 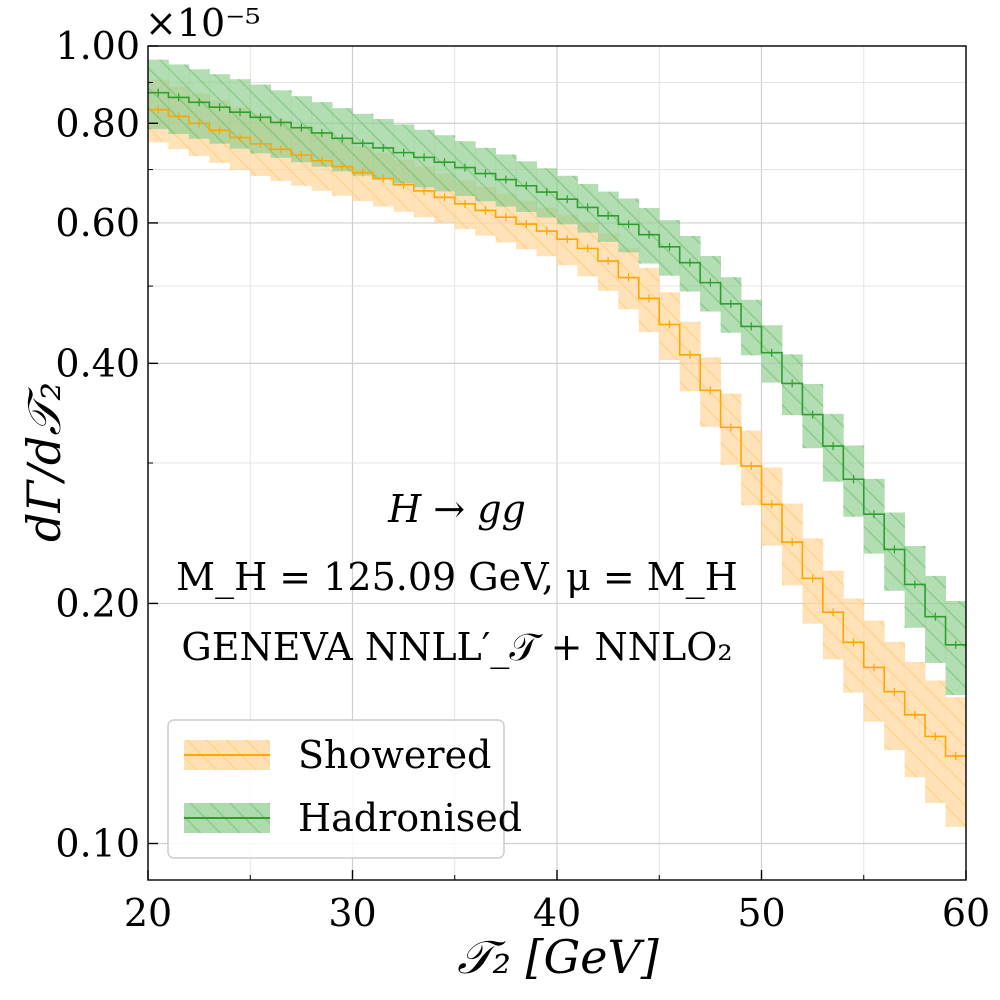 I want to click on x-tick-label: 60, so click(x=966, y=913).